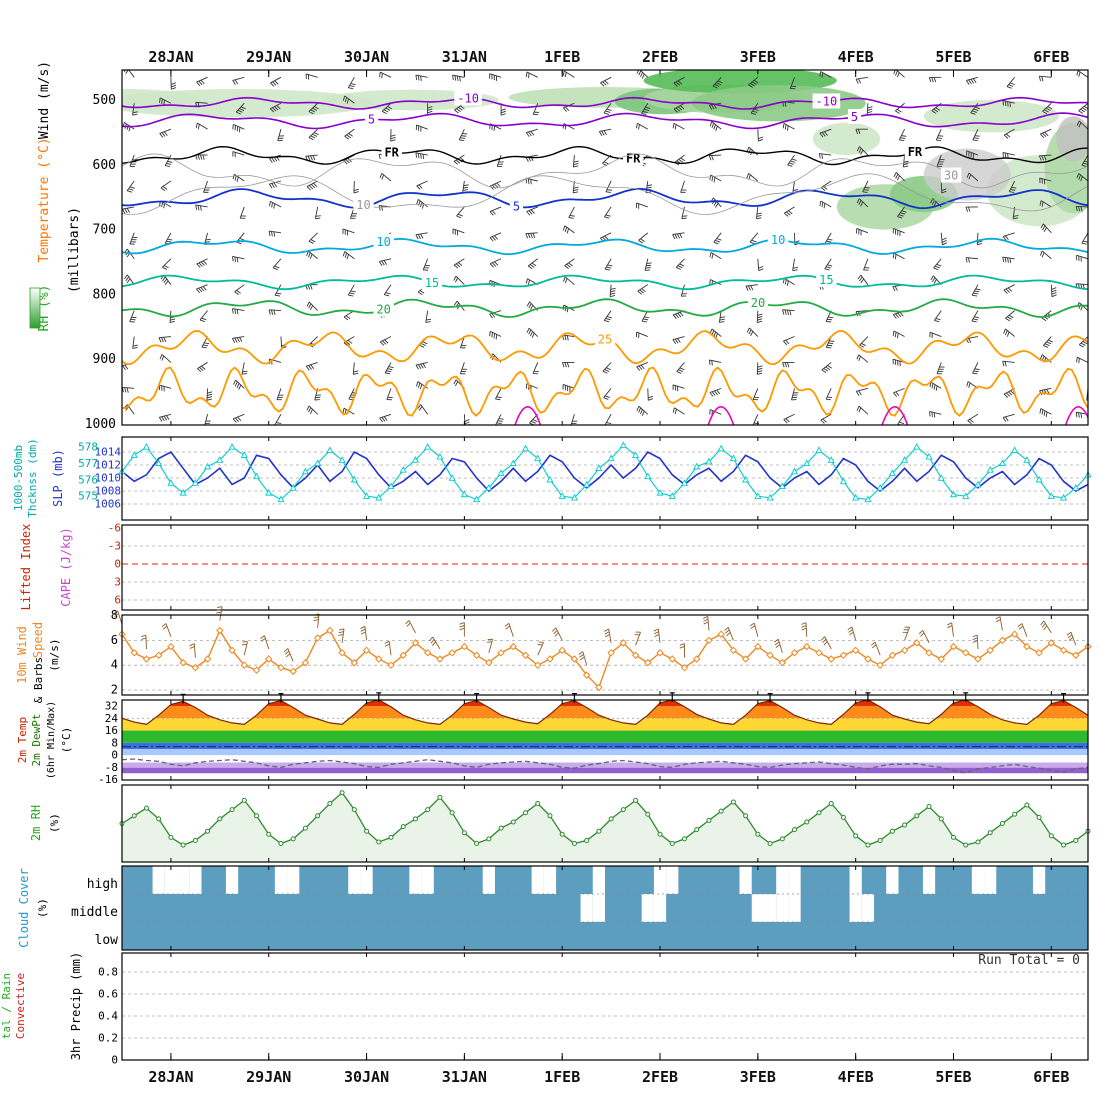 Image resolution: width=1100 pixels, height=1100 pixels. What do you see at coordinates (108, 994) in the screenshot?
I see `svg-text: 0.6` at bounding box center [108, 994].